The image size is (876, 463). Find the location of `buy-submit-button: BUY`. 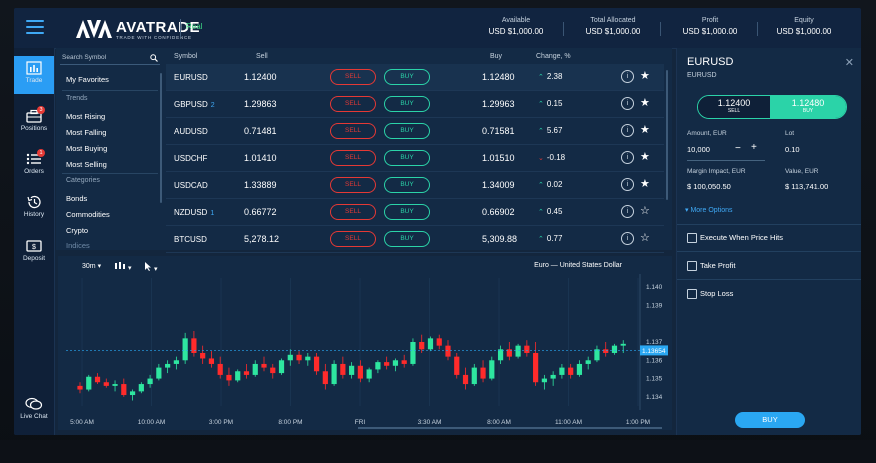

buy-submit-button: BUY is located at coordinates (770, 420).